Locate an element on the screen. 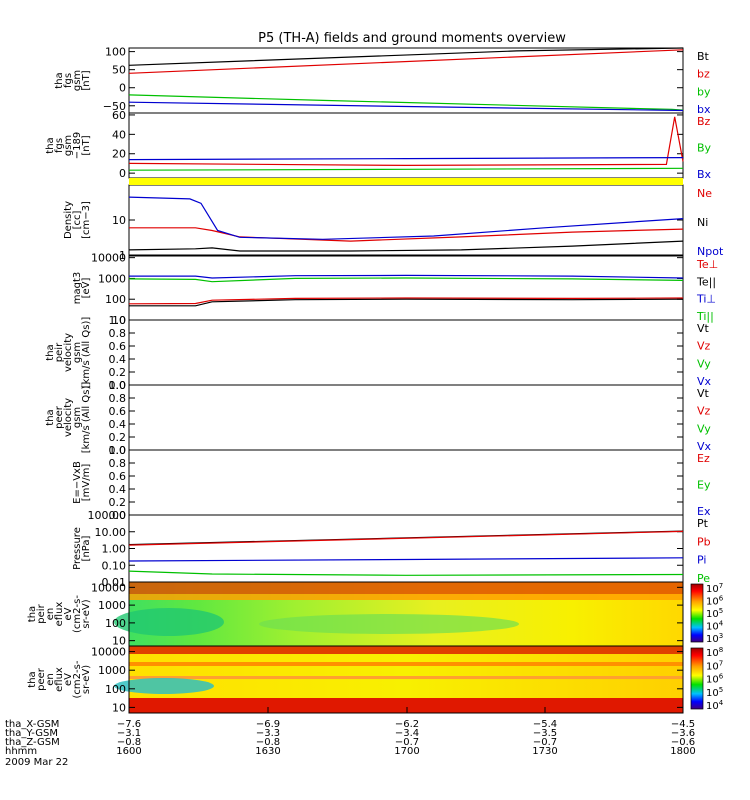 This screenshot has height=800, width=750. x-axis-value: −5.4 is located at coordinates (545, 724).